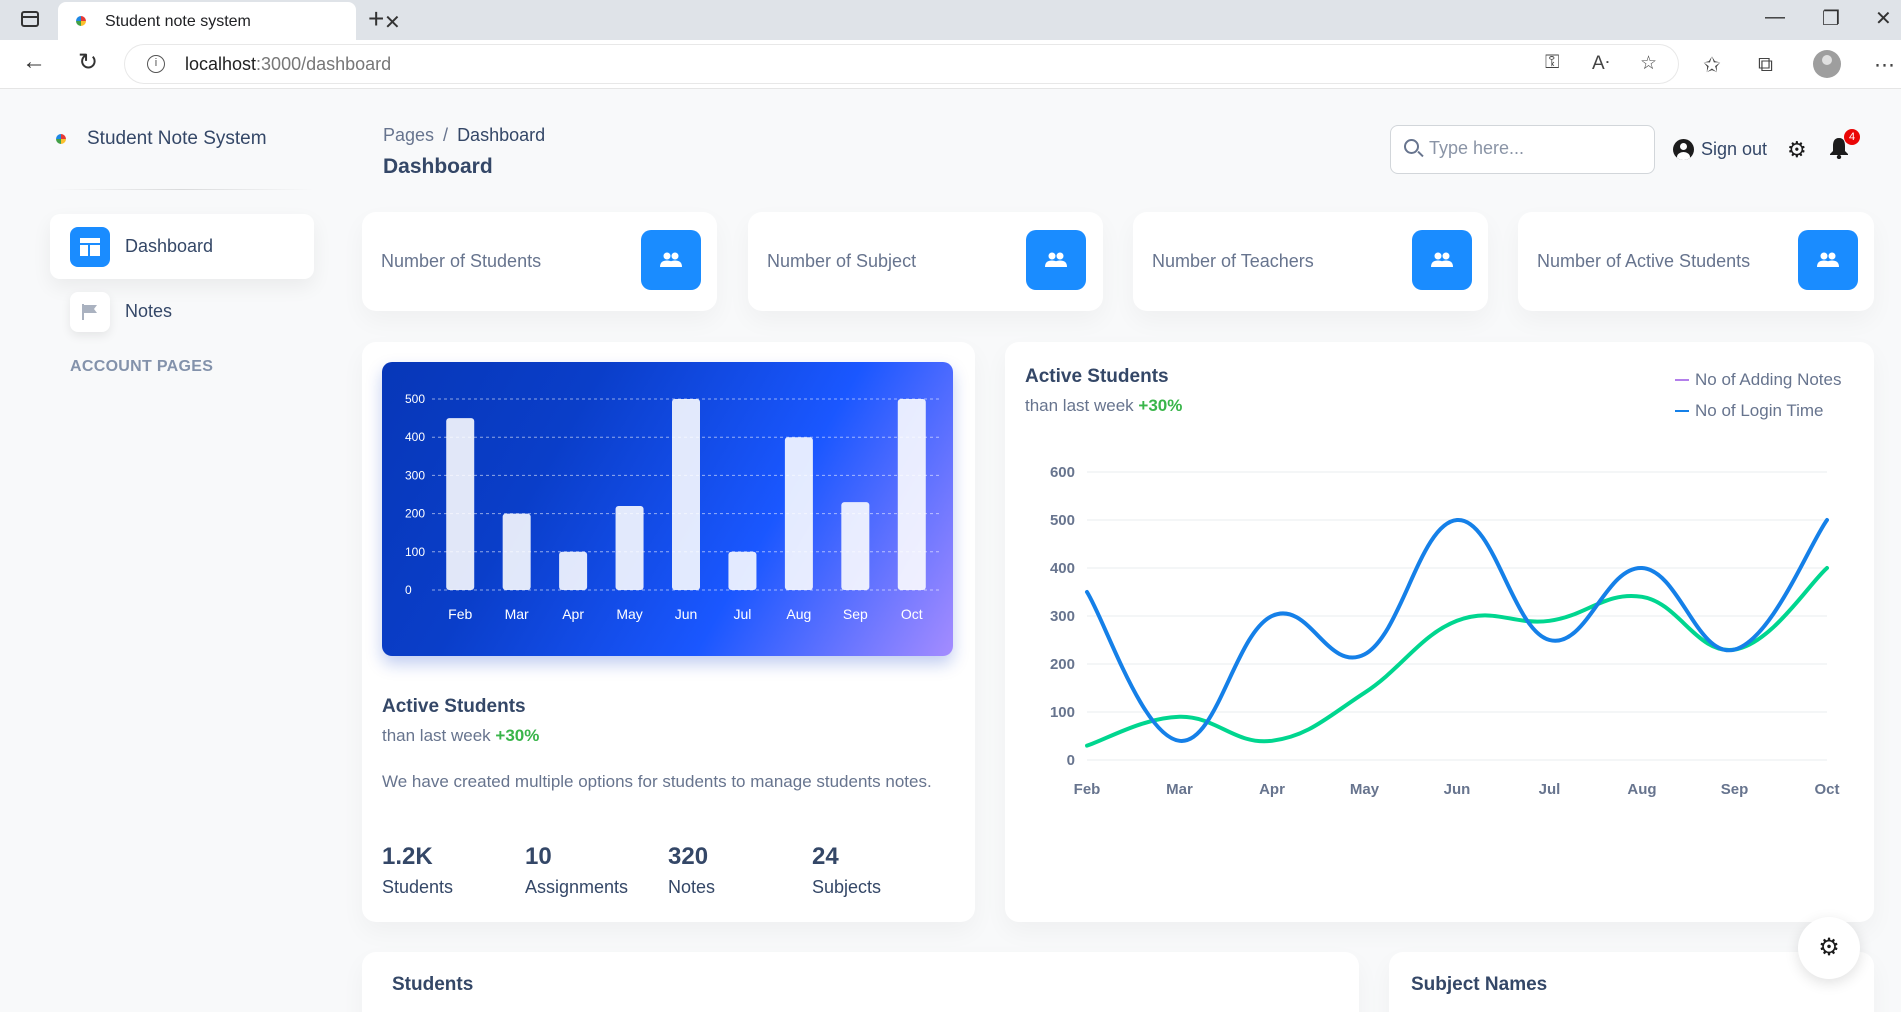 The height and width of the screenshot is (1012, 1901). Describe the element at coordinates (177, 138) in the screenshot. I see `brand-name: Student Note System` at that location.